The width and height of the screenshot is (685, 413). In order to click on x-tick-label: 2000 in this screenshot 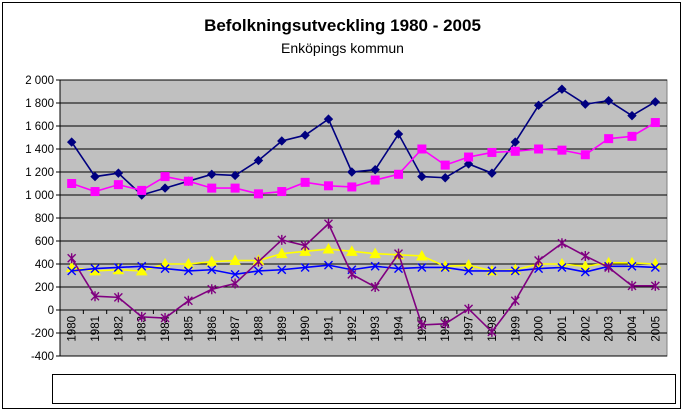, I will do `click(540, 329)`.